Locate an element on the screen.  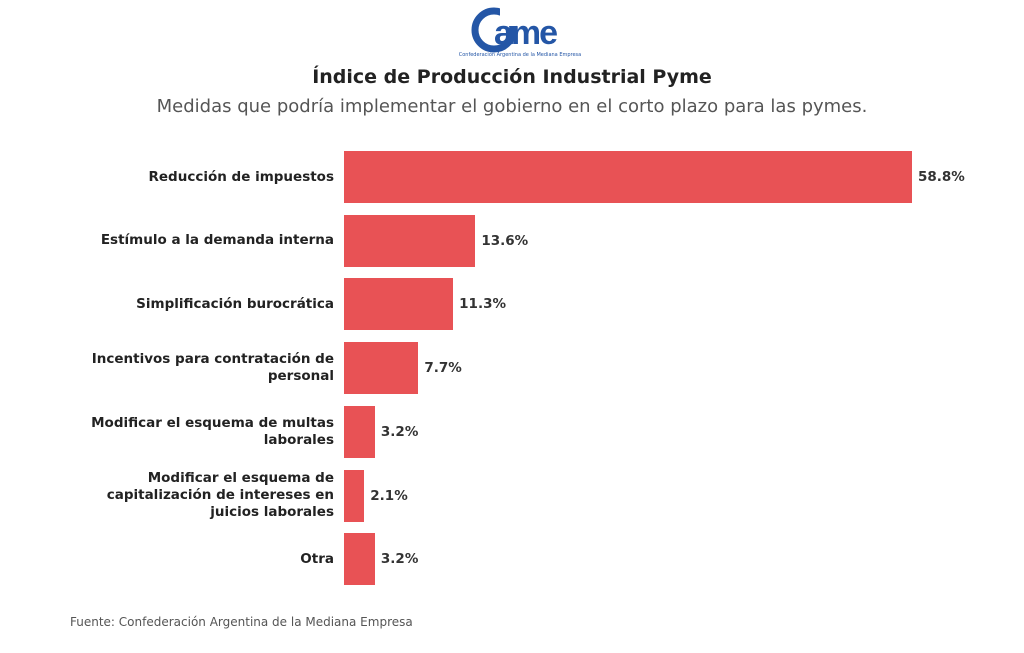
data-label: 11.3% is located at coordinates (482, 304).